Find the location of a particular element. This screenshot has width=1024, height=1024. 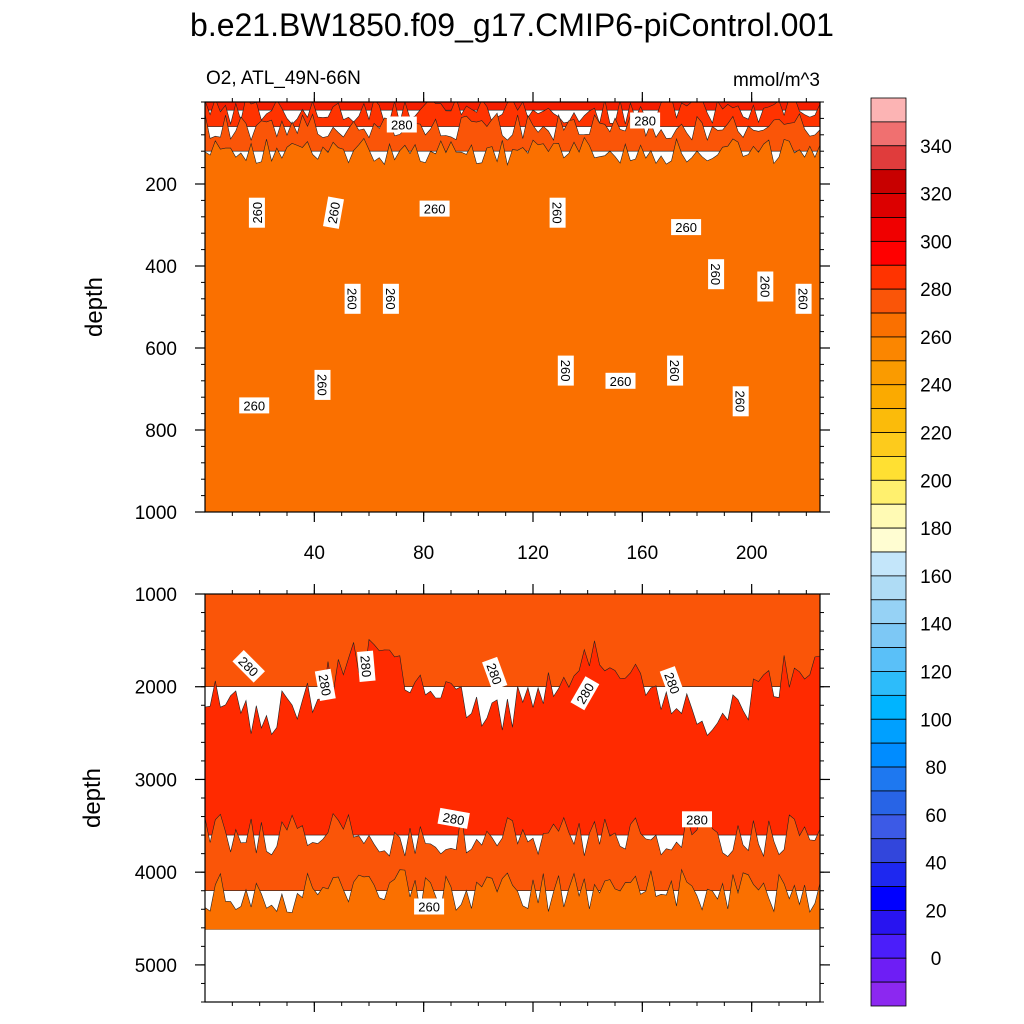

colorbar-label: 240 is located at coordinates (936, 386).